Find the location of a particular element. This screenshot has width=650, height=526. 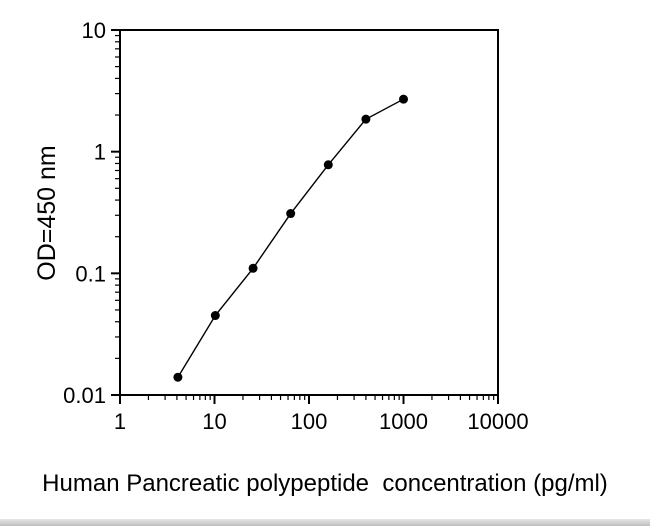

y-tick-label: 0.01 is located at coordinates (84, 395).